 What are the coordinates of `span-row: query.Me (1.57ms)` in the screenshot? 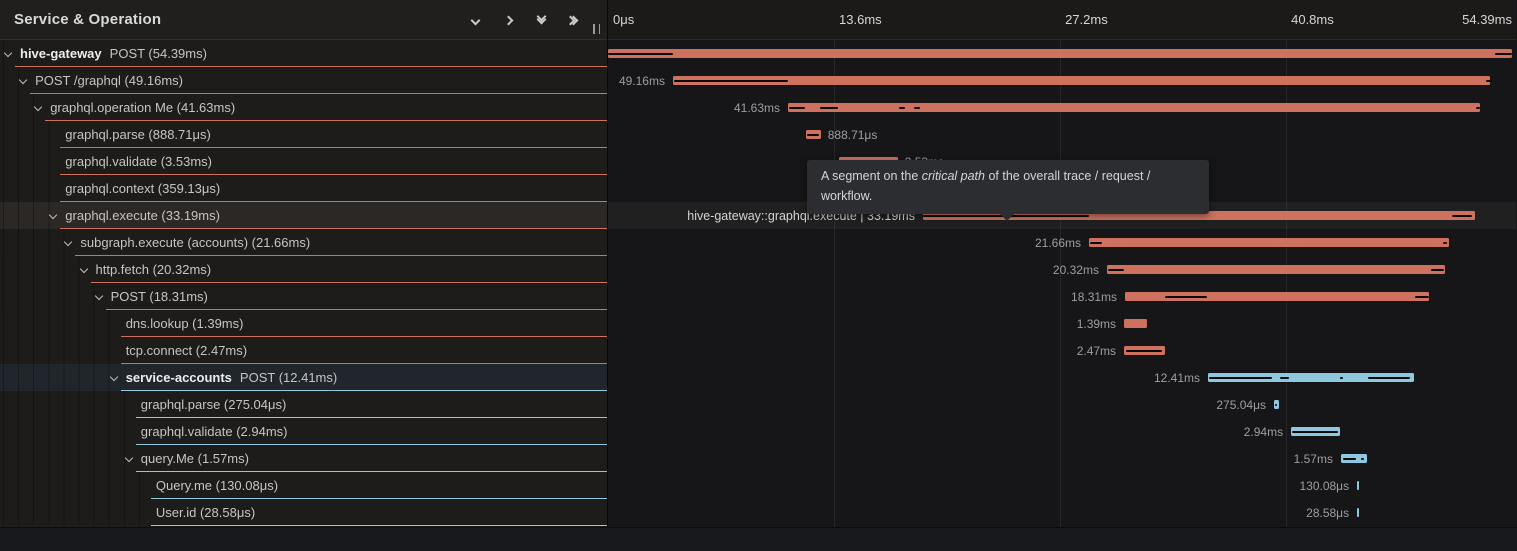 It's located at (303, 458).